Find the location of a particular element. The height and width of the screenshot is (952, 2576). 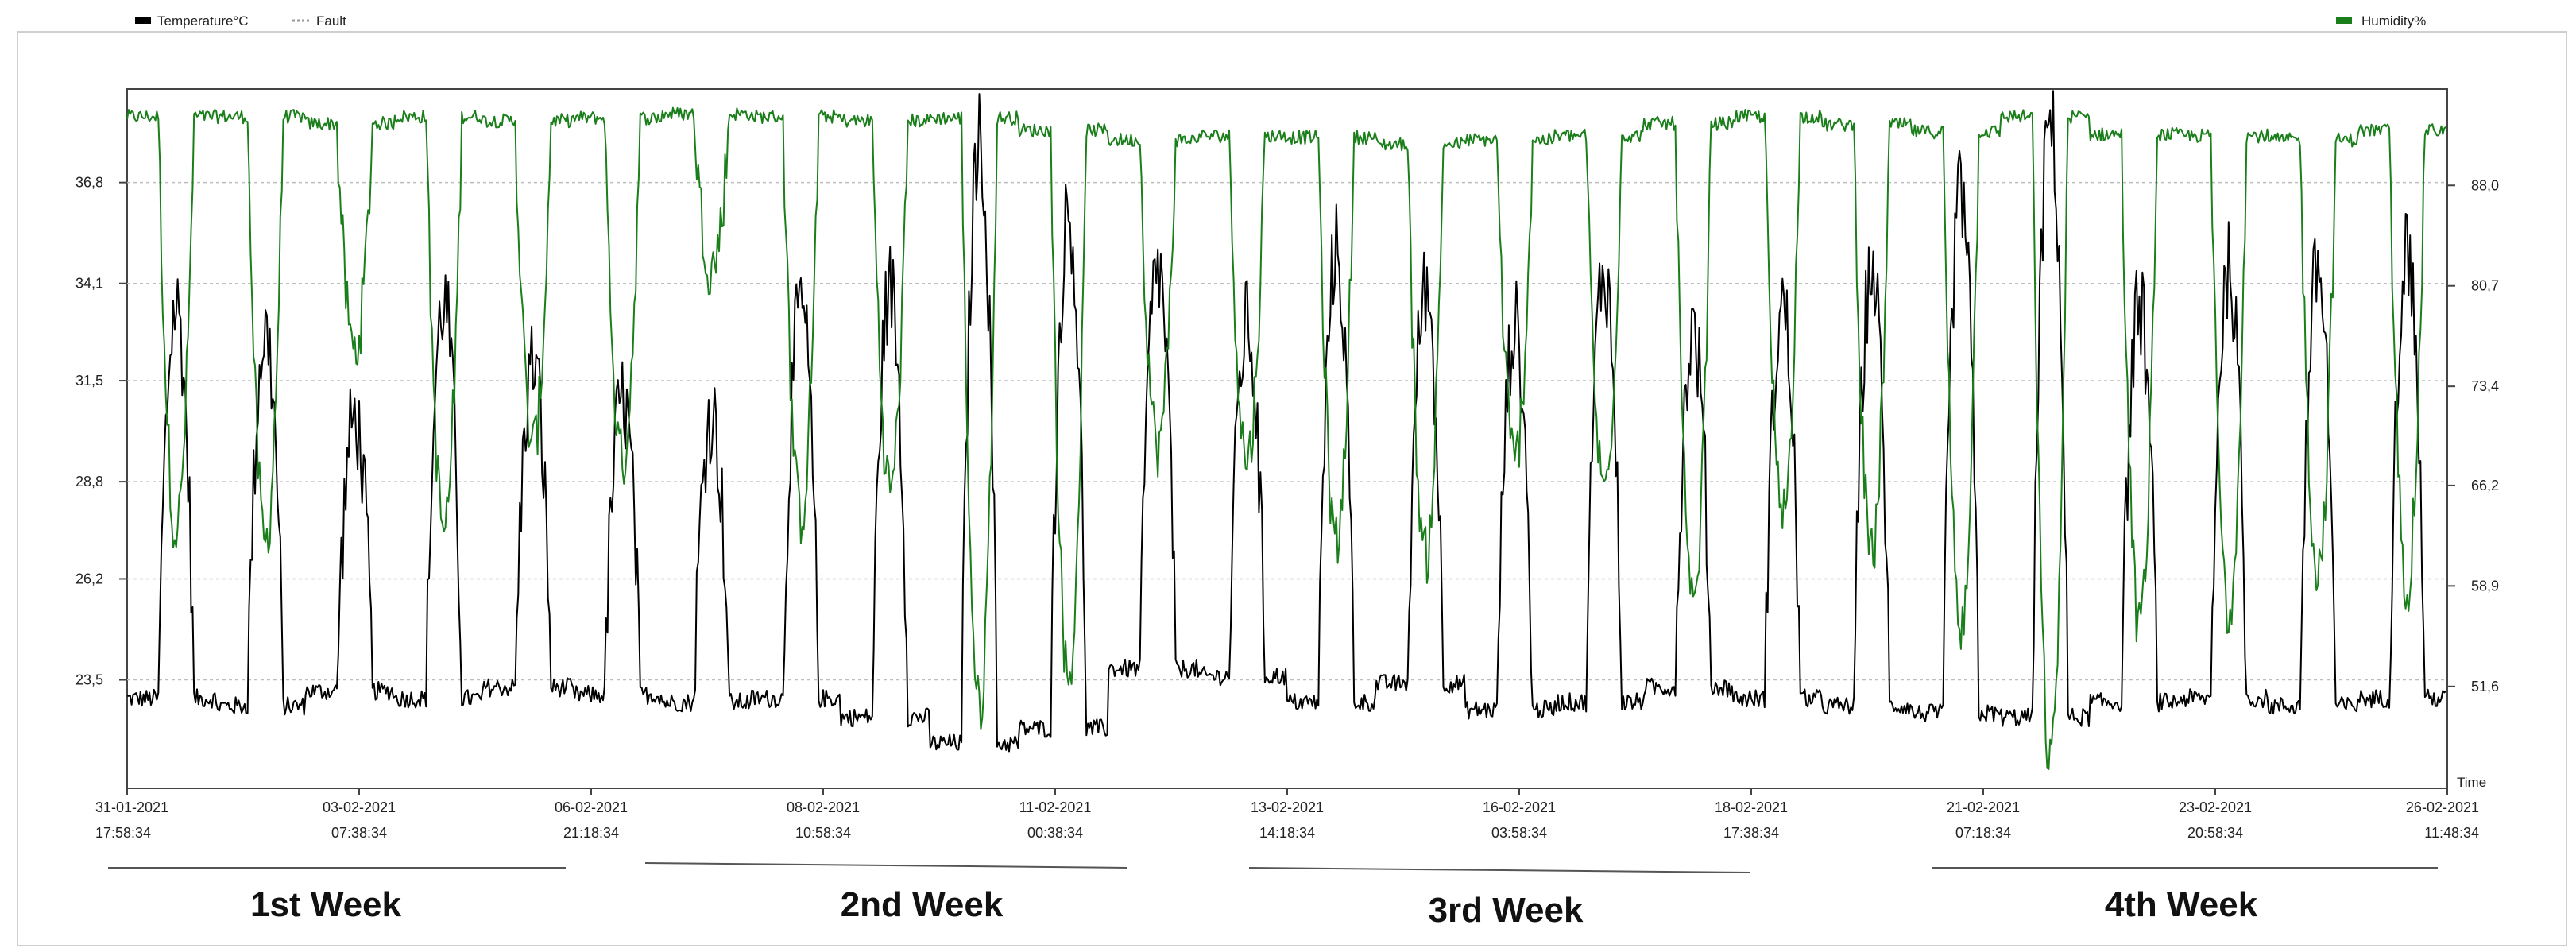

legend-item-fault: Fault is located at coordinates (319, 22).